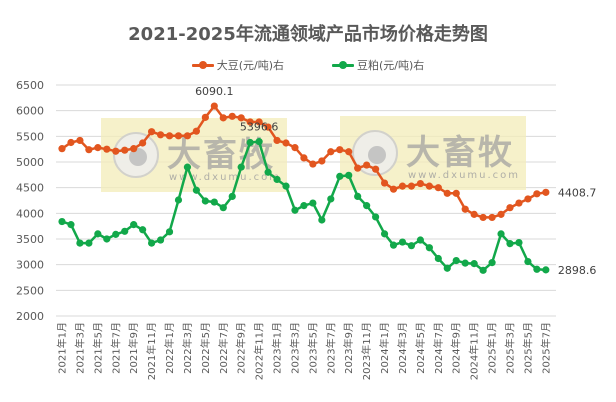 The width and height of the screenshot is (616, 402). Describe the element at coordinates (420, 348) in the screenshot. I see `x-tick-label: 2024年5月` at that location.